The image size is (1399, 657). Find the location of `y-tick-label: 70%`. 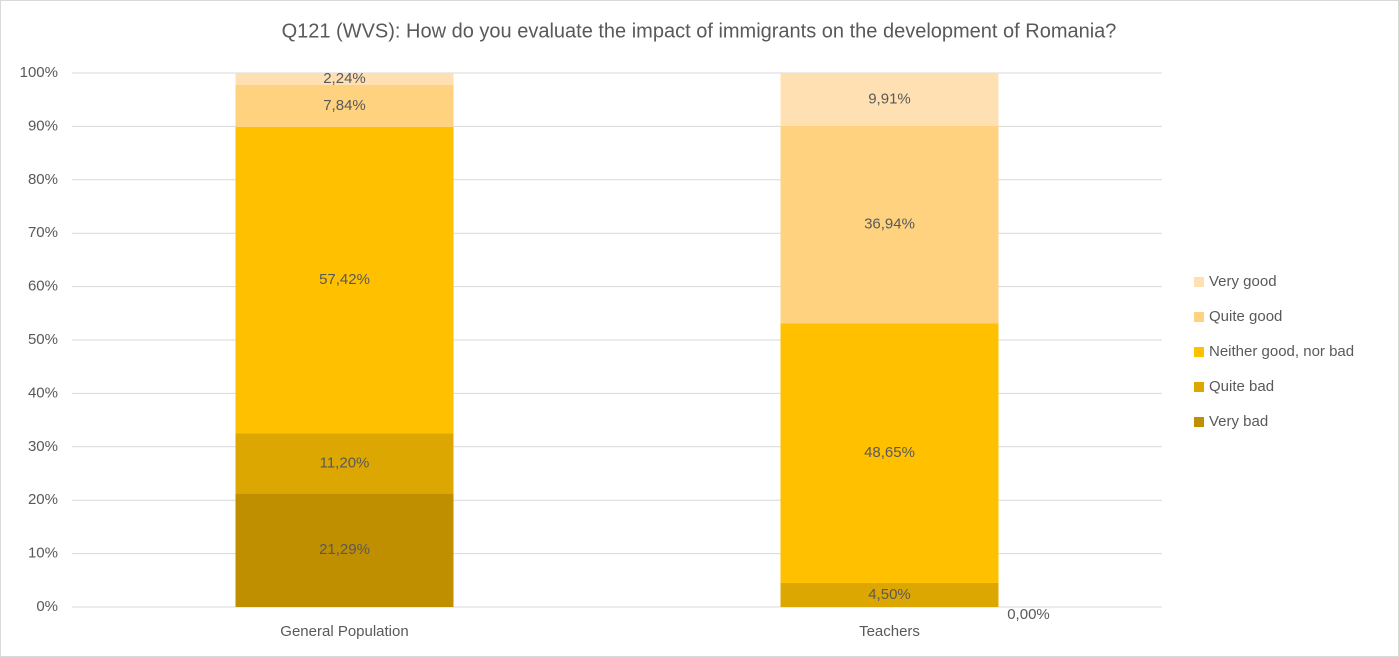

y-tick-label: 70% is located at coordinates (43, 232).